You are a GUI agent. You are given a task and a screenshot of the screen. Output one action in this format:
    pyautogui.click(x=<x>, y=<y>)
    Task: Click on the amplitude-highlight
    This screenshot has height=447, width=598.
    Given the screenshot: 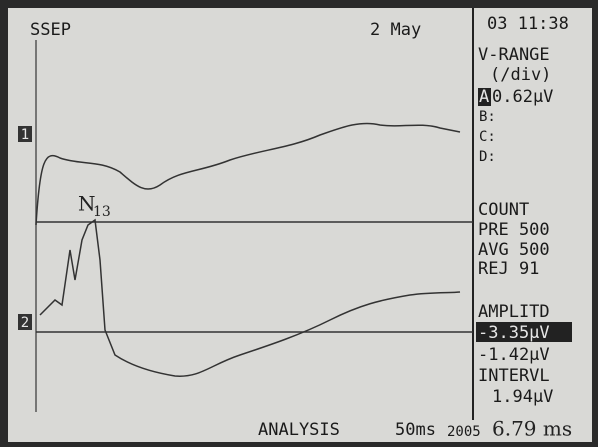 What is the action you would take?
    pyautogui.click(x=524, y=332)
    